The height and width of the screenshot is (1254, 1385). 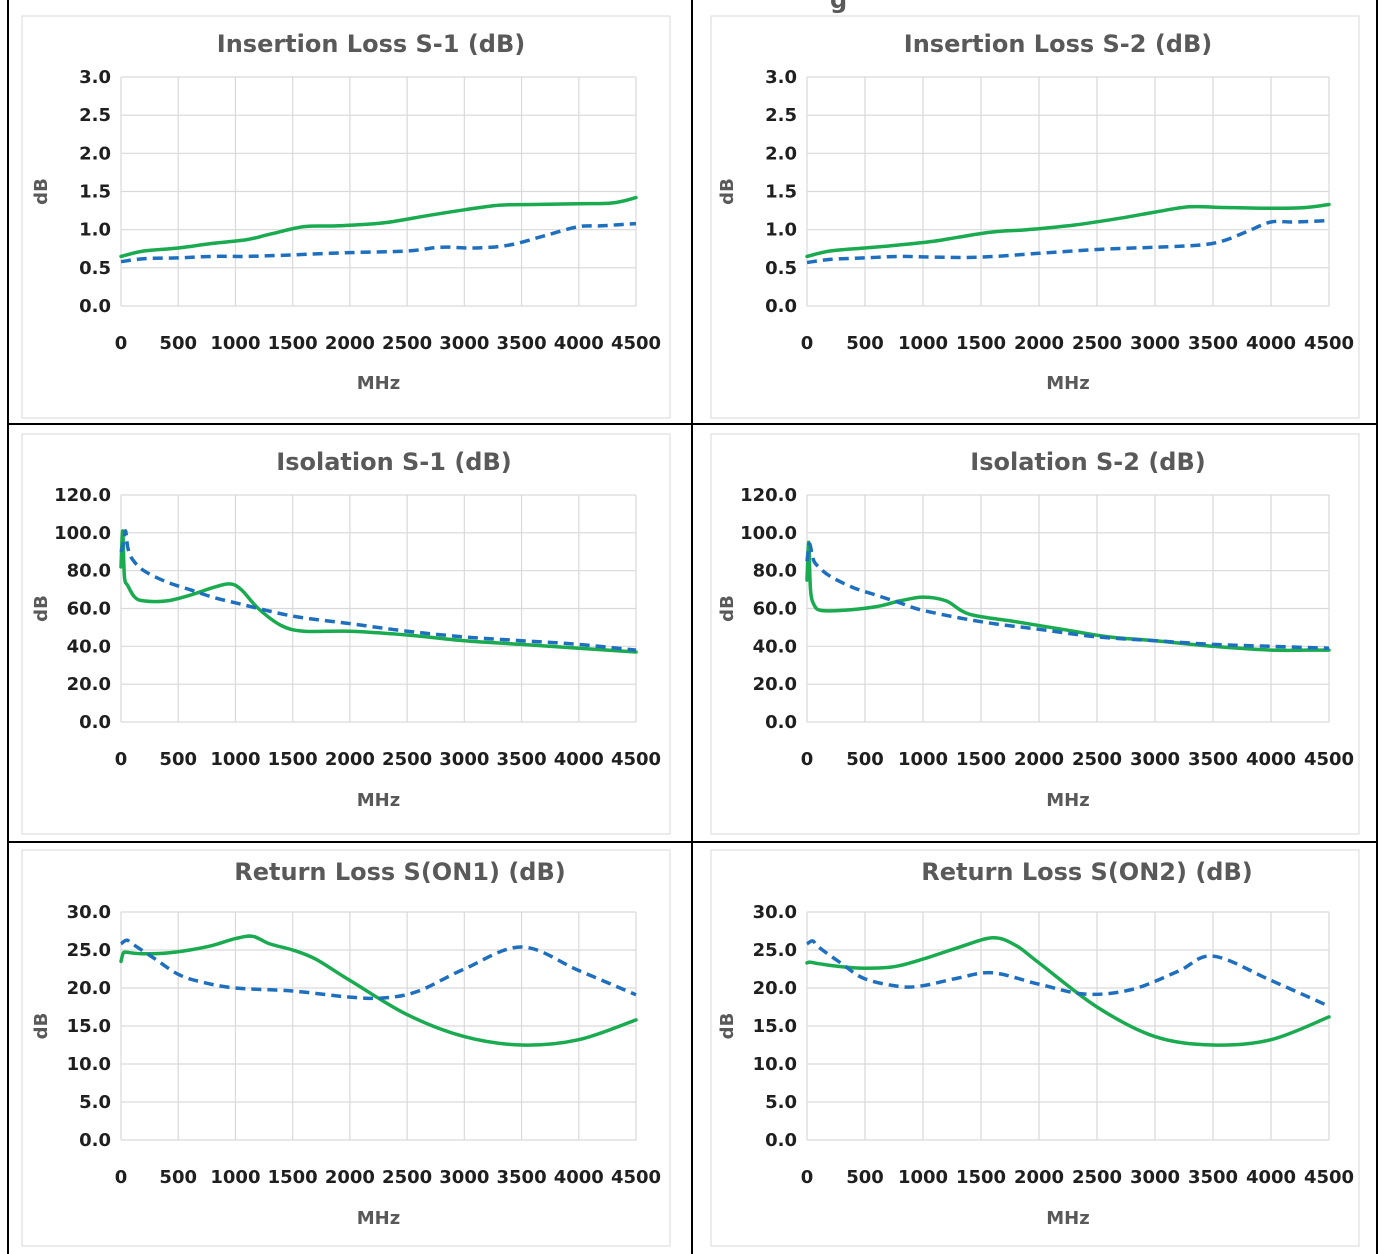 What do you see at coordinates (371, 44) in the screenshot?
I see `chart-title: Insertion Loss S-1 (dB)` at bounding box center [371, 44].